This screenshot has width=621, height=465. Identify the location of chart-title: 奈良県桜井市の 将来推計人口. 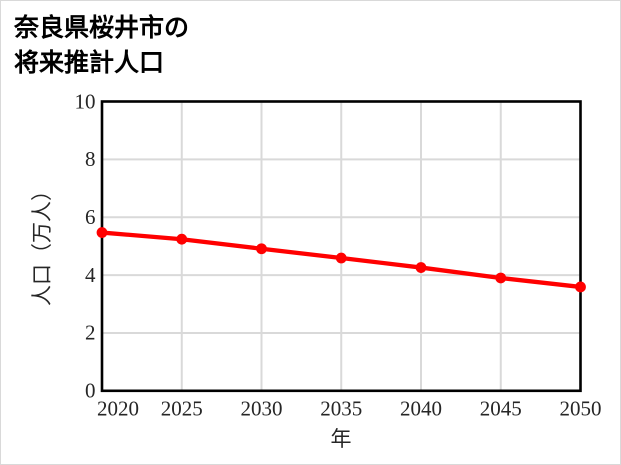
(101, 46).